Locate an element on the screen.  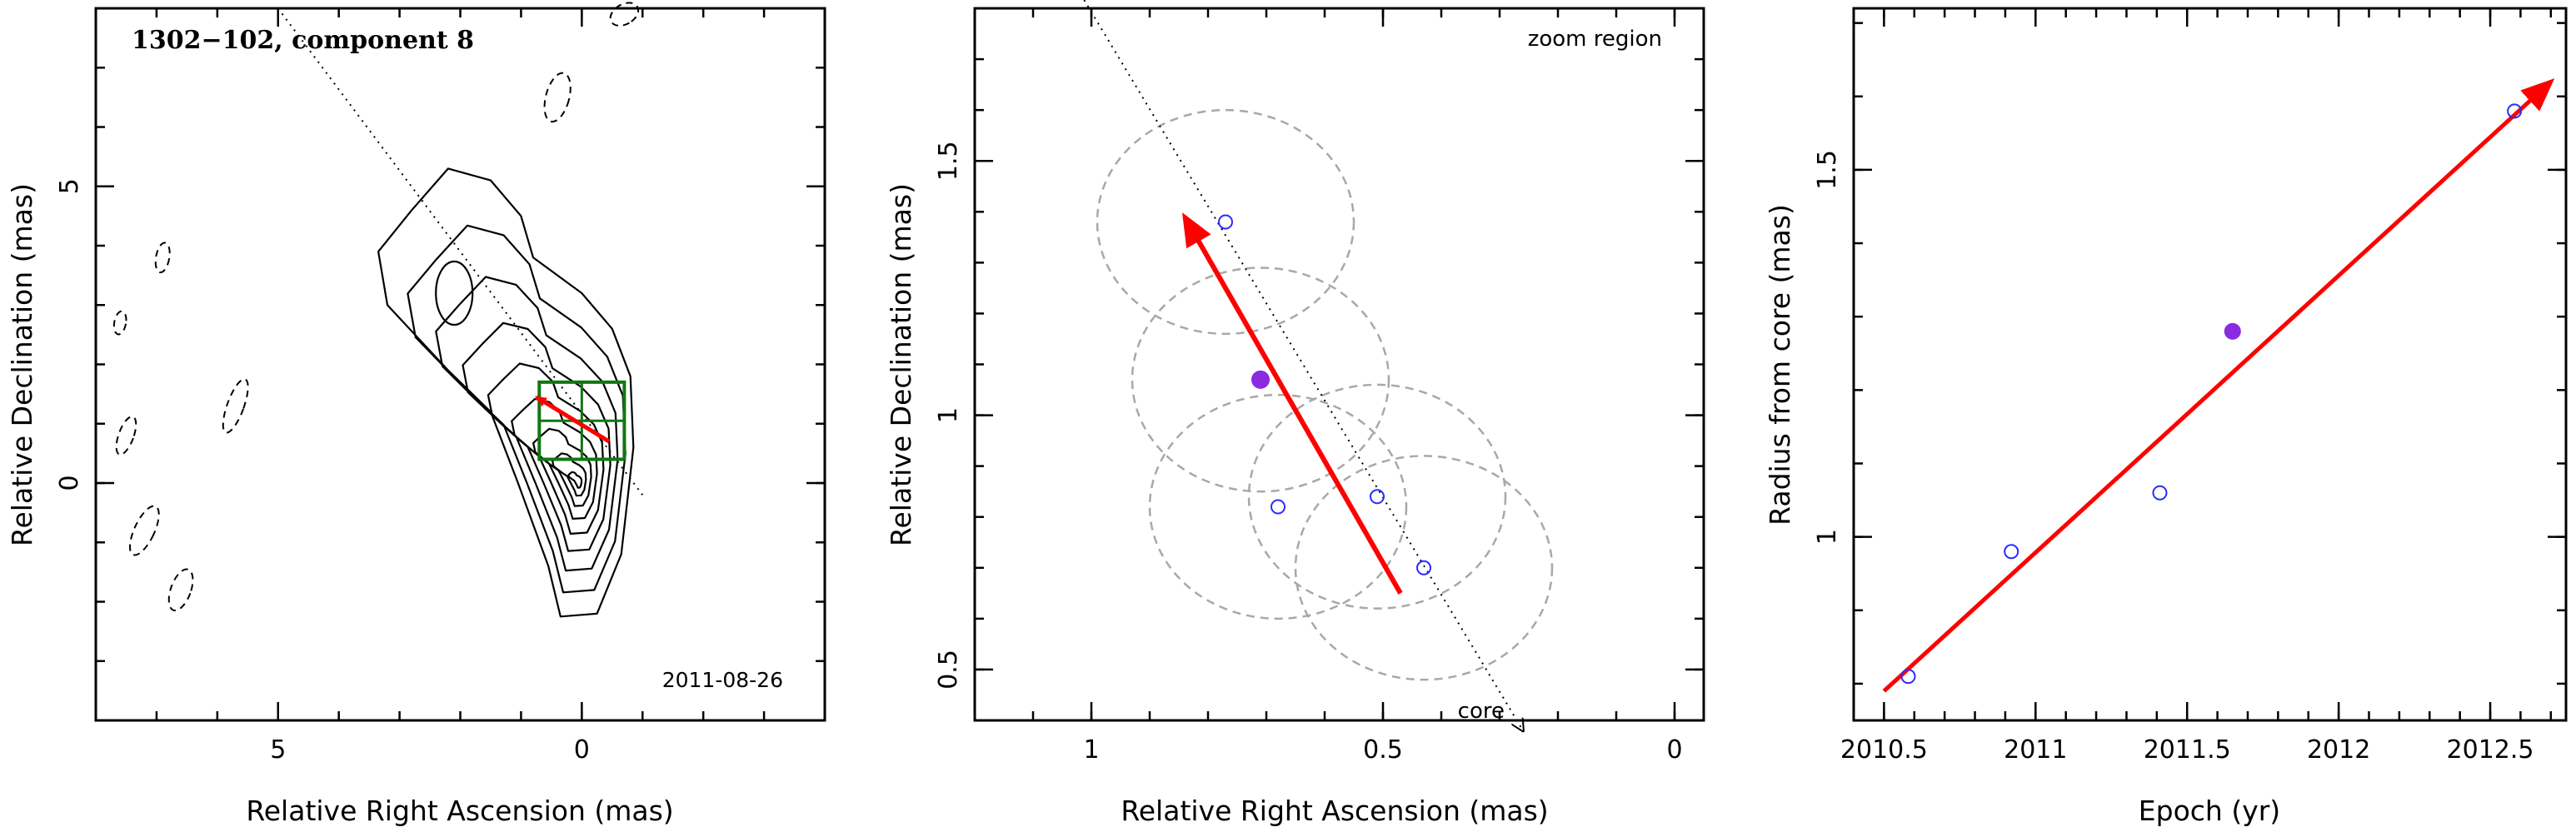
x-tick-label: 2012 is located at coordinates (2338, 750).